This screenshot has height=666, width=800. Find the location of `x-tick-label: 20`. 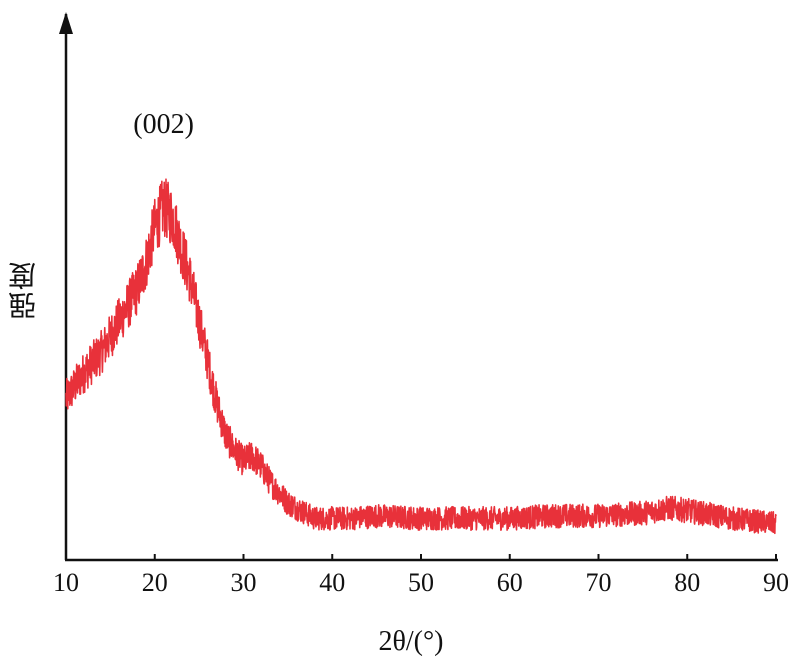

x-tick-label: 20 is located at coordinates (155, 582).